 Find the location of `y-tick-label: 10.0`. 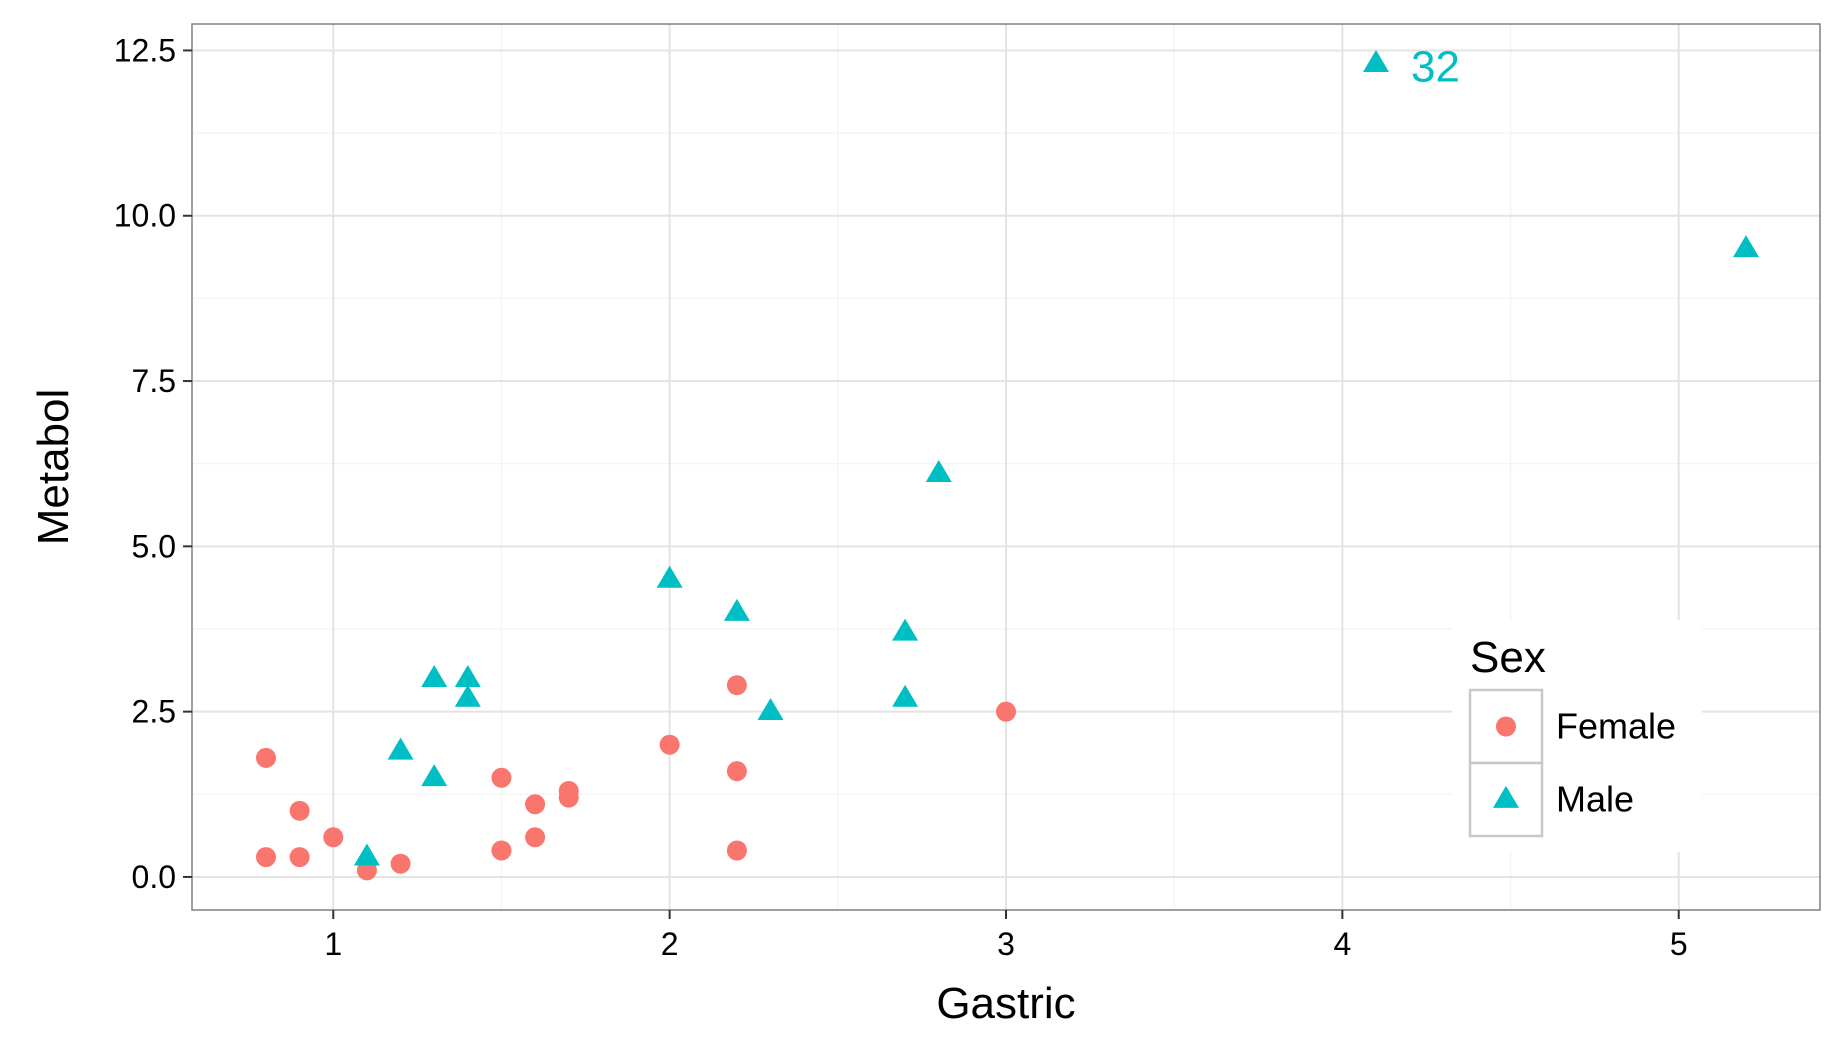

y-tick-label: 10.0 is located at coordinates (145, 216).